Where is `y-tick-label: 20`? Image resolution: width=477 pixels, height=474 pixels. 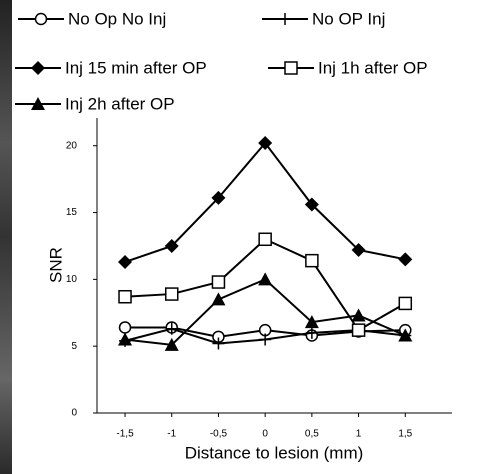 y-tick-label: 20 is located at coordinates (72, 145).